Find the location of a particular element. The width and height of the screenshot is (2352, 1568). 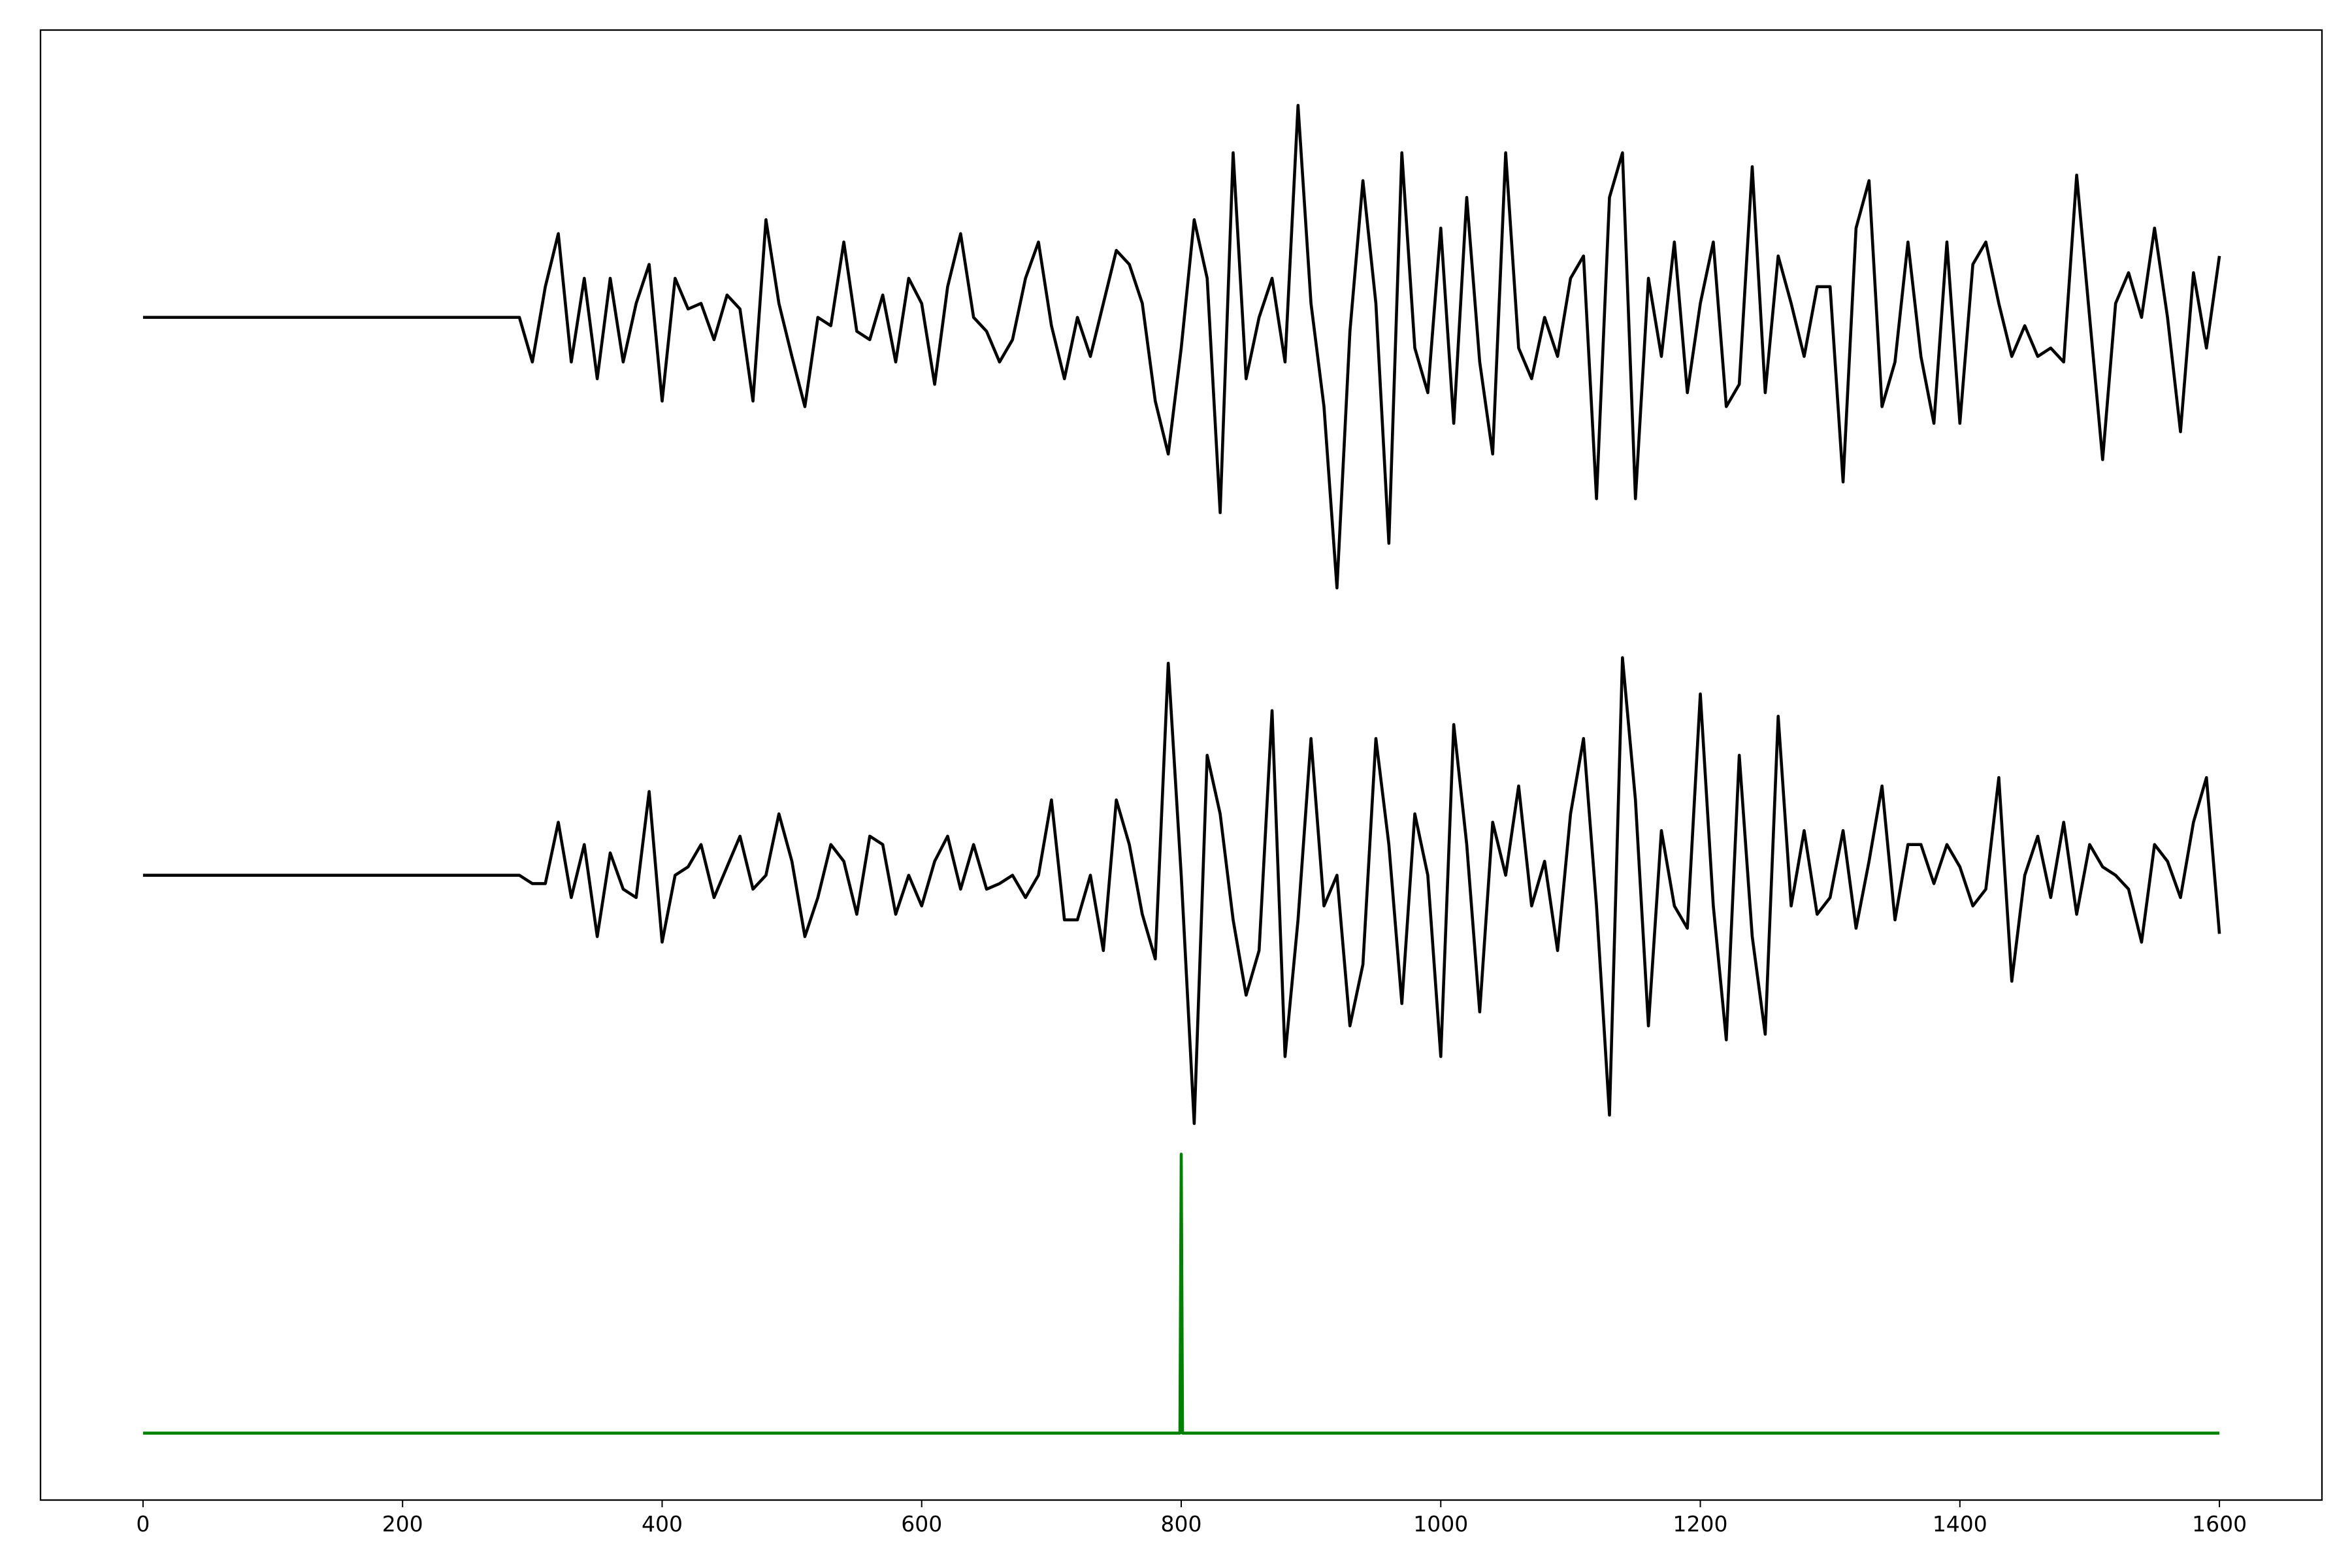

x-tick-label: 1400 is located at coordinates (1960, 1524).